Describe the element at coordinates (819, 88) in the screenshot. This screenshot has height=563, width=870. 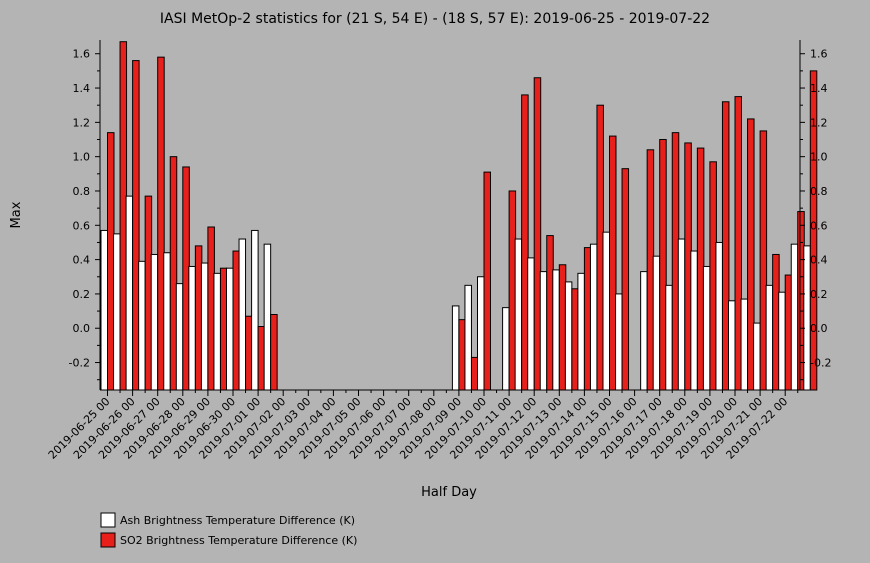
I see `y-tick-label-right: 1.4` at that location.